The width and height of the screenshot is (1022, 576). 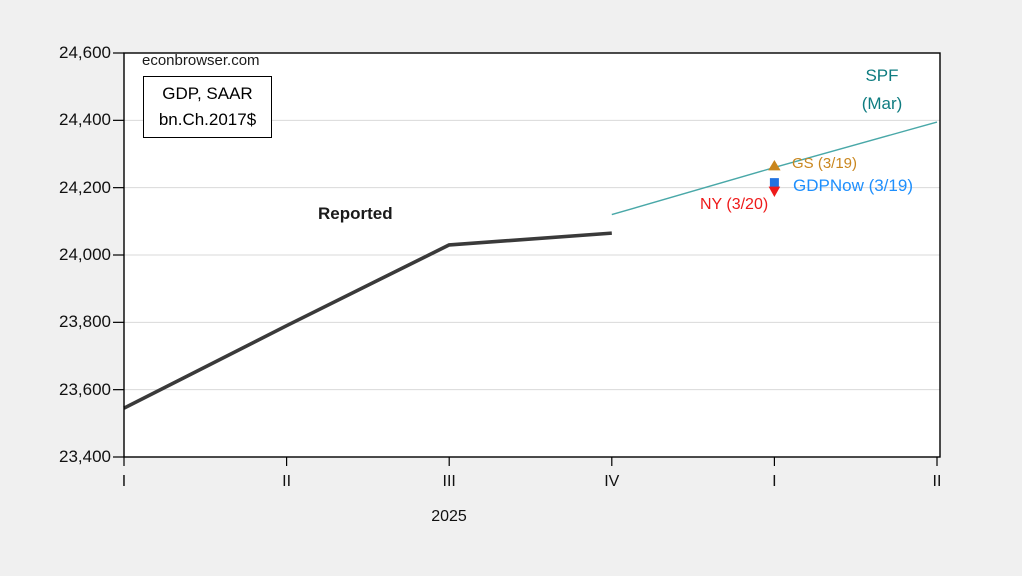 I want to click on spf-series-label: SPF (Mar), so click(x=882, y=89).